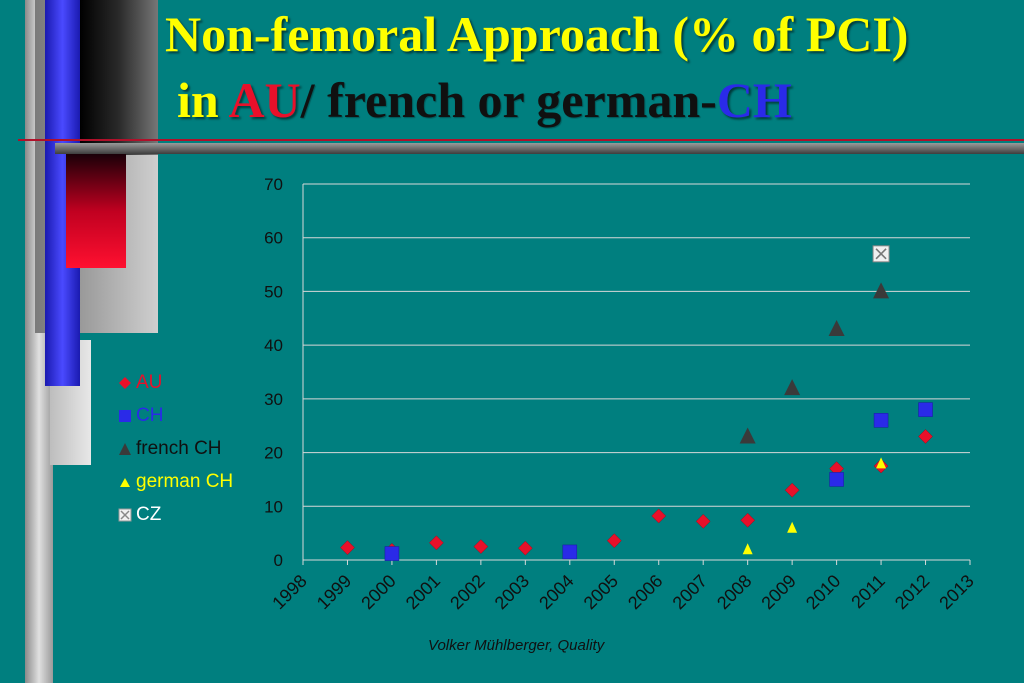  I want to click on y-tick-label: 50, so click(273, 291).